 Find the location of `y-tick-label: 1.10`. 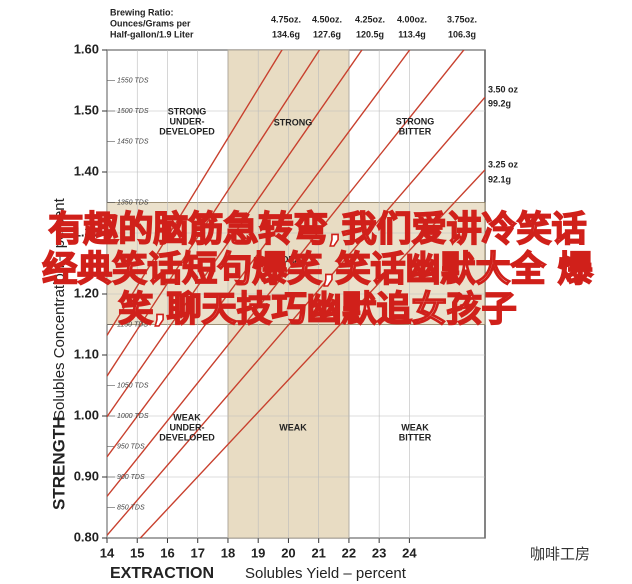

y-tick-label: 1.10 is located at coordinates (86, 353).